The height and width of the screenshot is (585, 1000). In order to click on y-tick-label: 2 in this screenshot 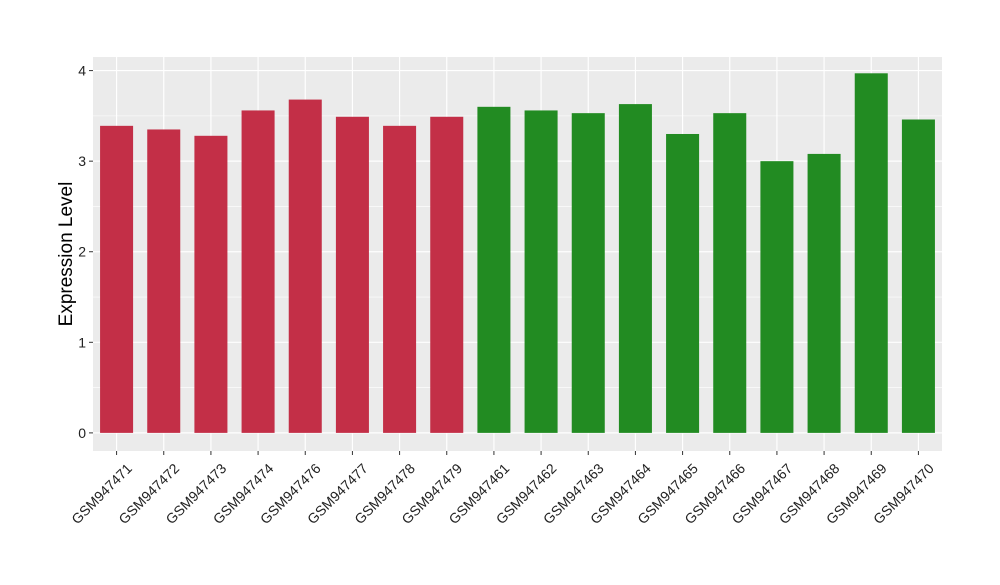, I will do `click(82, 252)`.